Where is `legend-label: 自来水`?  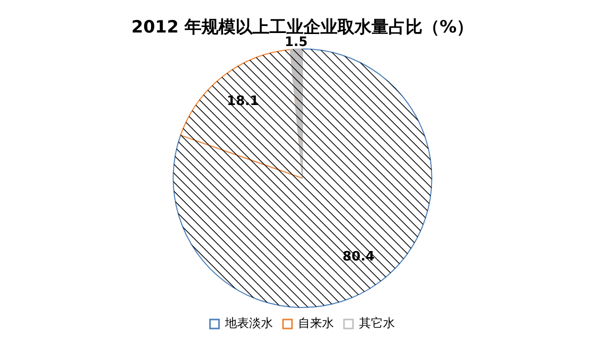
legend-label: 自来水 is located at coordinates (316, 323).